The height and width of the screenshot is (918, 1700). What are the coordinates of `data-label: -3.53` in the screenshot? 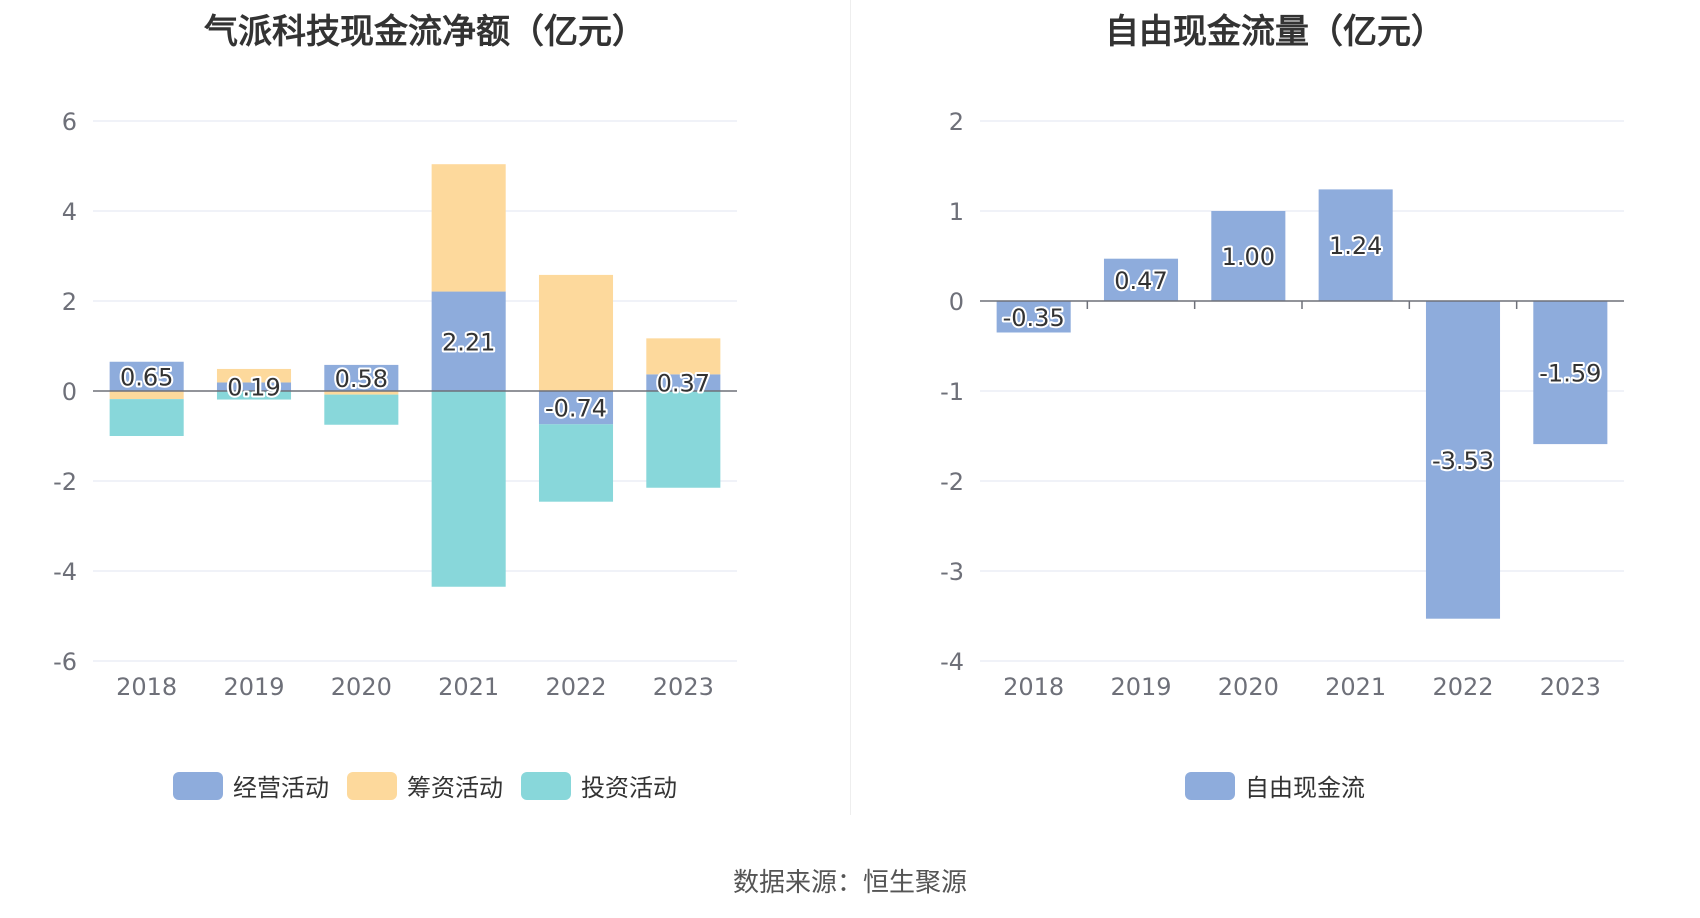 It's located at (1463, 461).